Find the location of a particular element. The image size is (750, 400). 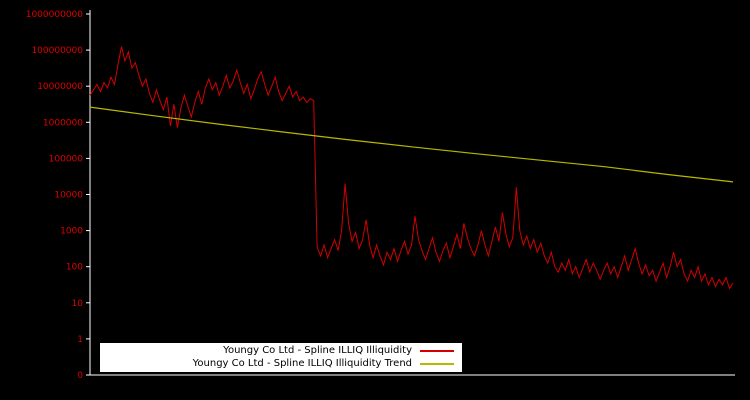

y-tick-label: 1000 is located at coordinates (71, 232).